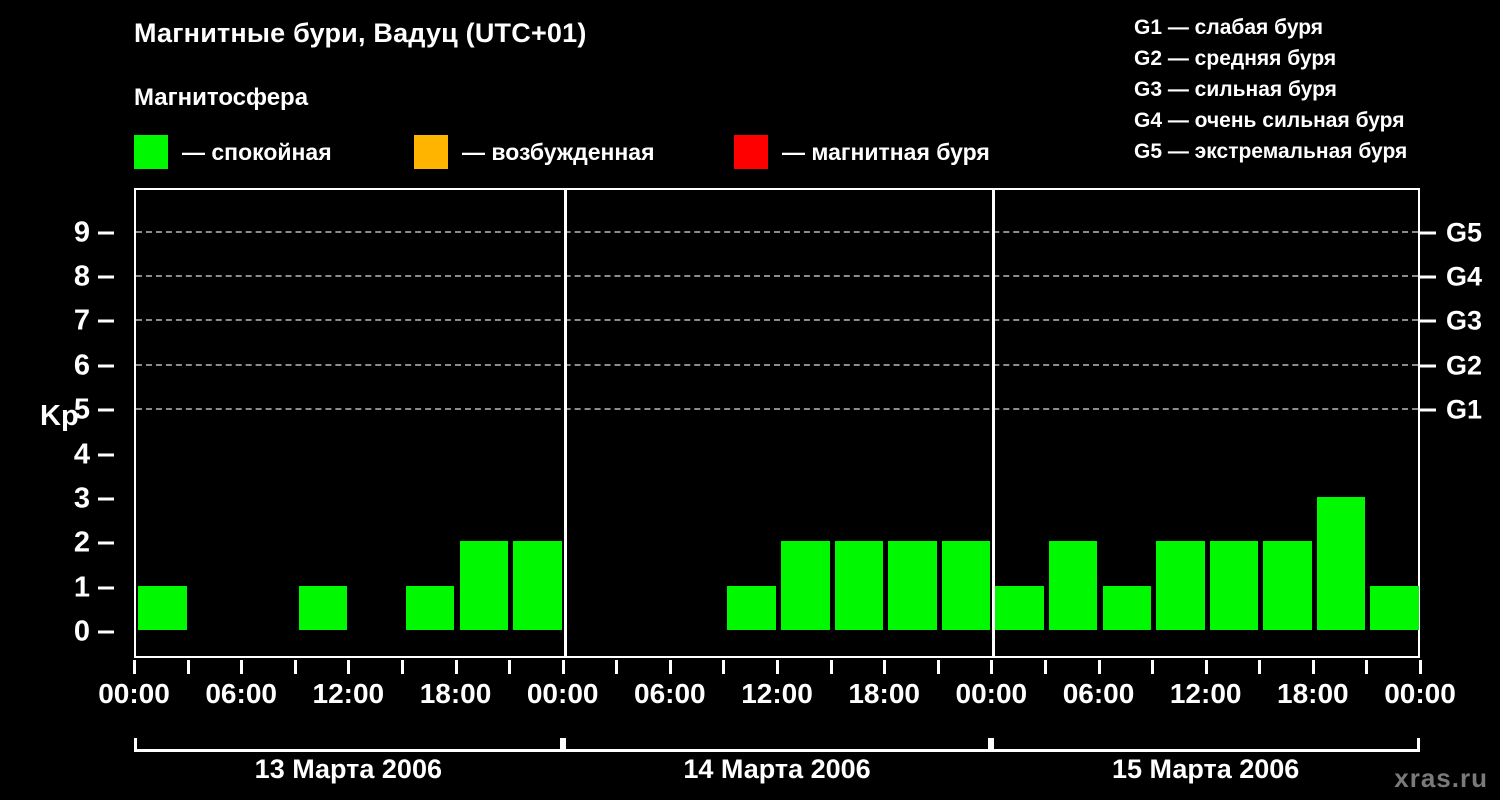  I want to click on legend-item-unsettled: — возбужденная, so click(534, 152).